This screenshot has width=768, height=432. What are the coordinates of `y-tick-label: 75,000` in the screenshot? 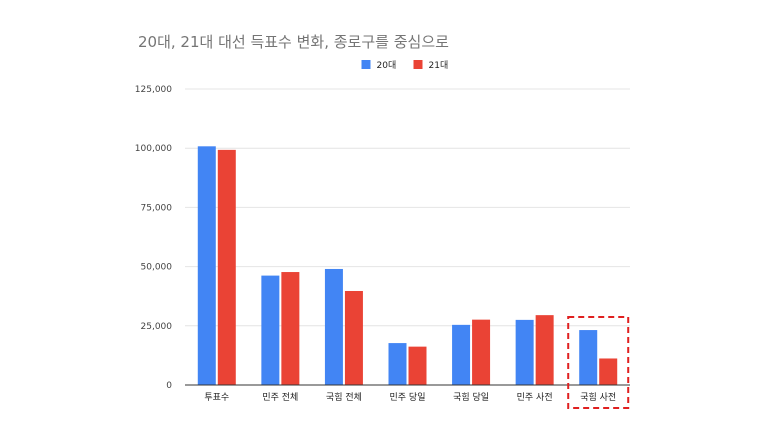 It's located at (157, 208).